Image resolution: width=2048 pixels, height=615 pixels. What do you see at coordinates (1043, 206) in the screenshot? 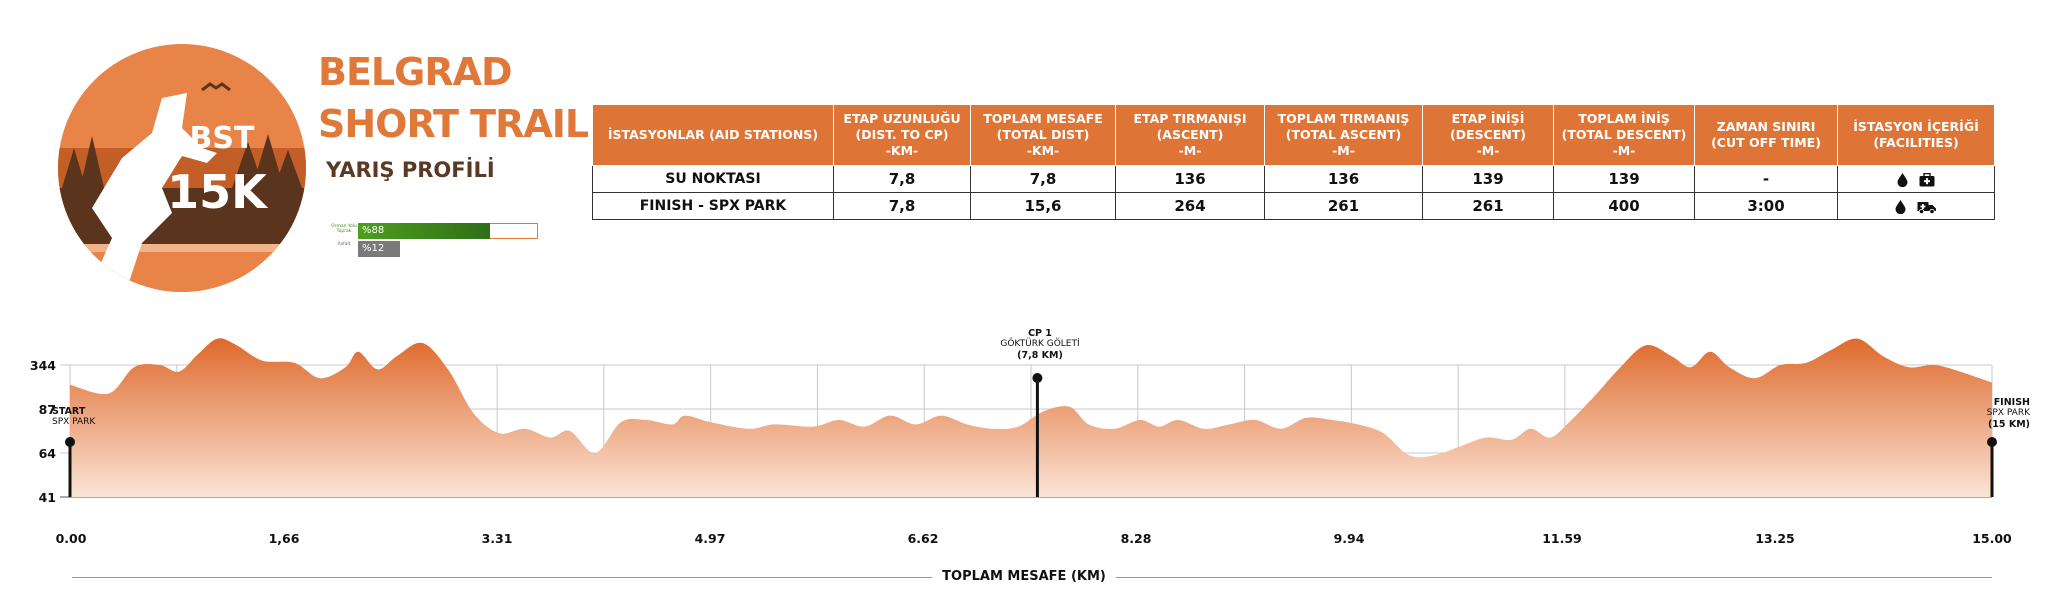
I see `cell-total-dist: 15,6` at bounding box center [1043, 206].